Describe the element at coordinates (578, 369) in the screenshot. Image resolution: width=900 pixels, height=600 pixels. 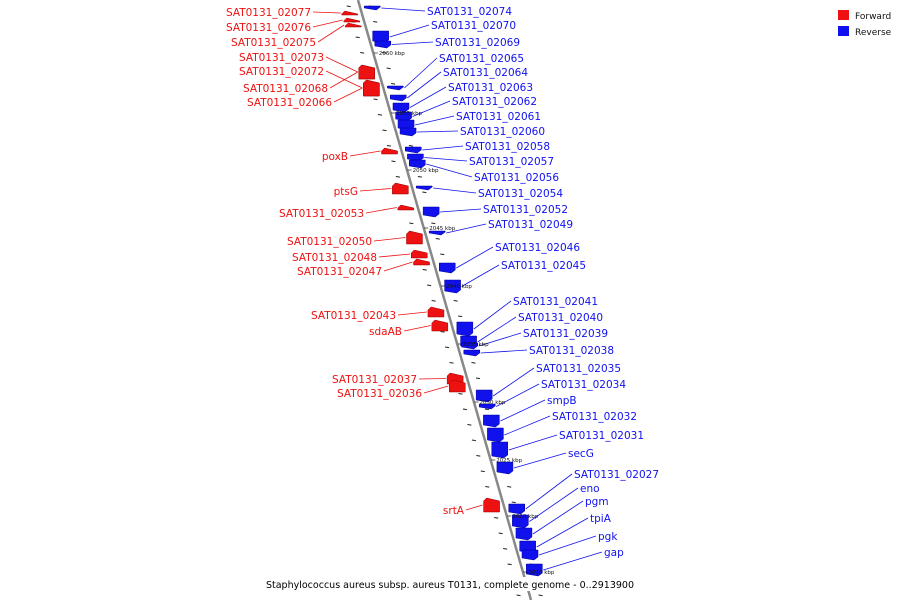
I see `reverse-gene-label: SAT0131_02035` at that location.